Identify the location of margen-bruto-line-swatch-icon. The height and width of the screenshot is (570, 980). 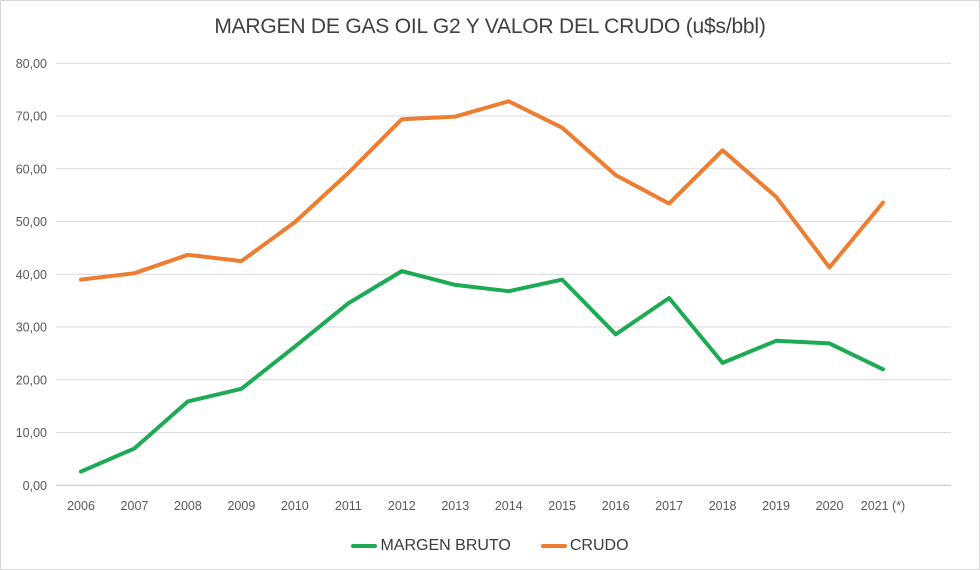
(364, 546).